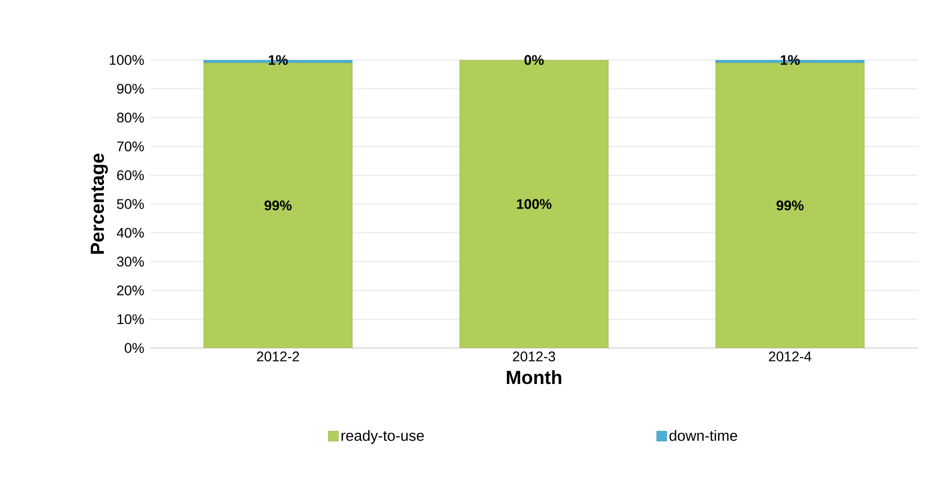 Image resolution: width=932 pixels, height=493 pixels. I want to click on x-tick-label: 2012-3, so click(534, 357).